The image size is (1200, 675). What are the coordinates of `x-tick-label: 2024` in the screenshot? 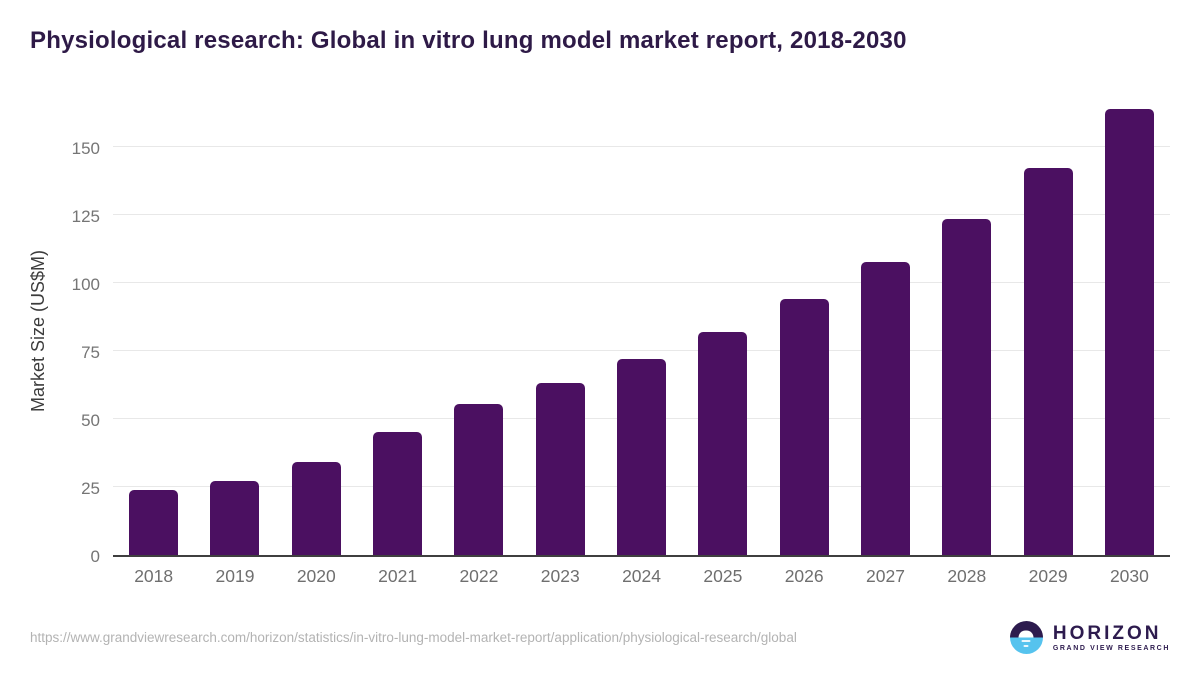 It's located at (641, 576).